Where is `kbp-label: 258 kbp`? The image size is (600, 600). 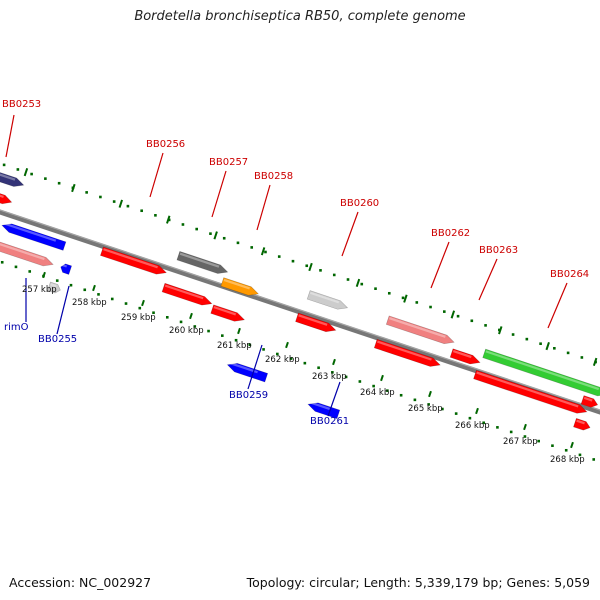 kbp-label: 258 kbp is located at coordinates (89, 303).